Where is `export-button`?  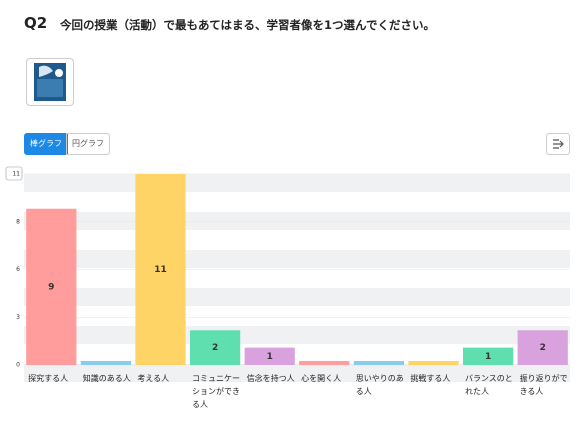
export-button is located at coordinates (558, 144).